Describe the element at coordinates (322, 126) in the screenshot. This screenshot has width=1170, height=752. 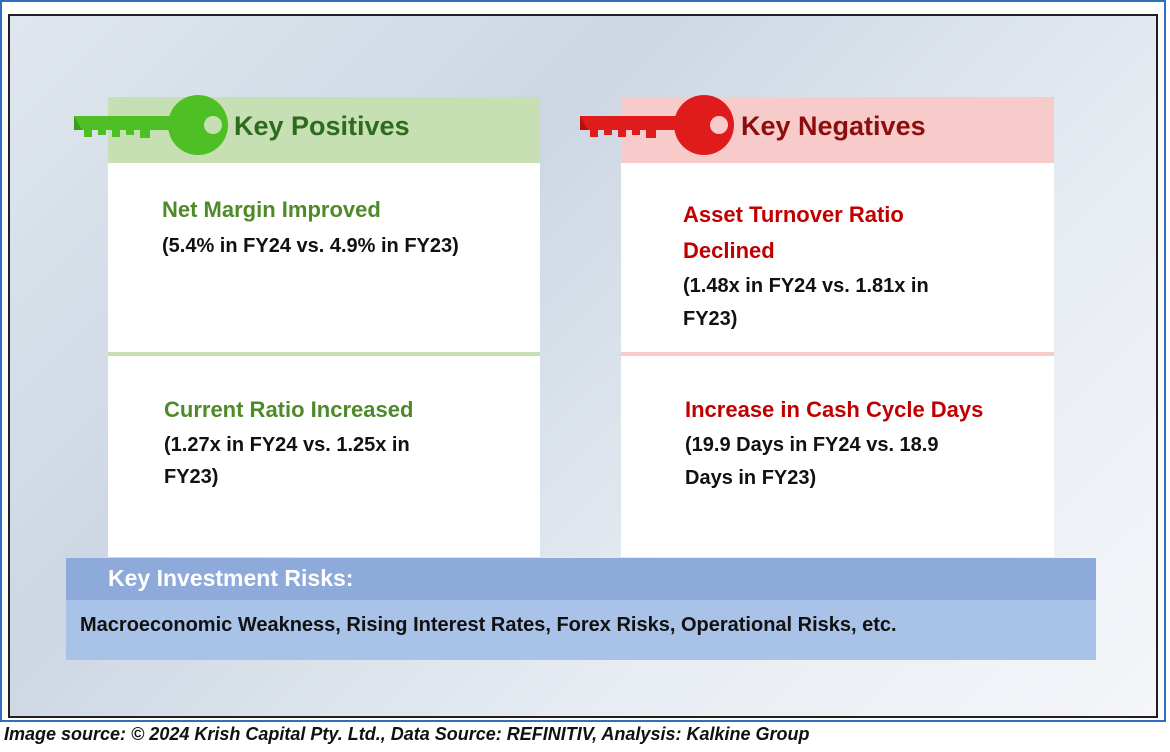
I see `key-positives-title: Key Positives` at that location.